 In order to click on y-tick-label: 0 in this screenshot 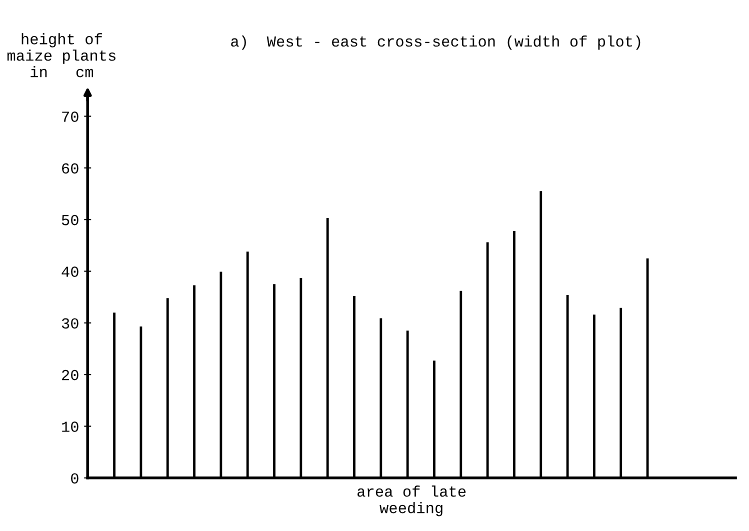, I will do `click(74, 478)`.